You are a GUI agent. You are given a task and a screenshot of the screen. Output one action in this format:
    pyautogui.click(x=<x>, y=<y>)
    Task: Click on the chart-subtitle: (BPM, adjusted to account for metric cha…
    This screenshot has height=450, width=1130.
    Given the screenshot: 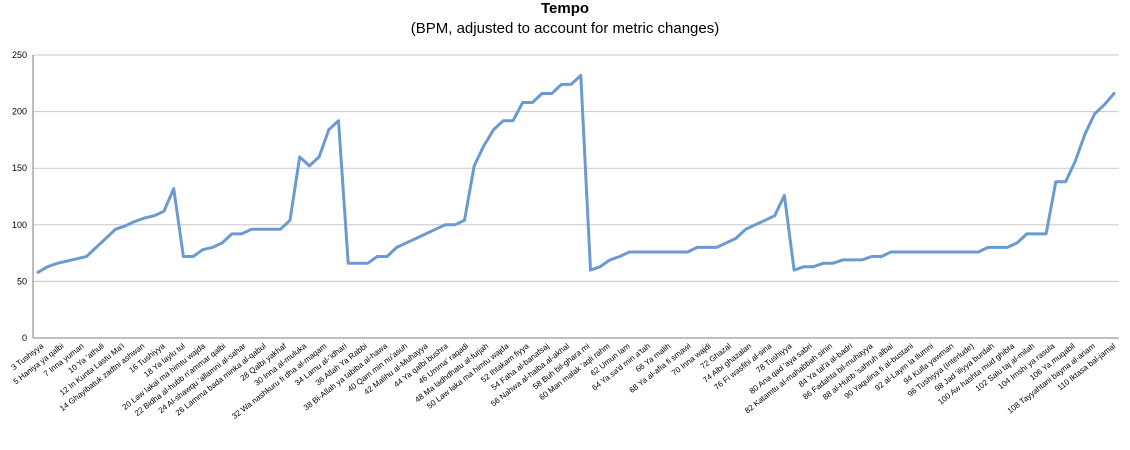 What is the action you would take?
    pyautogui.click(x=565, y=28)
    